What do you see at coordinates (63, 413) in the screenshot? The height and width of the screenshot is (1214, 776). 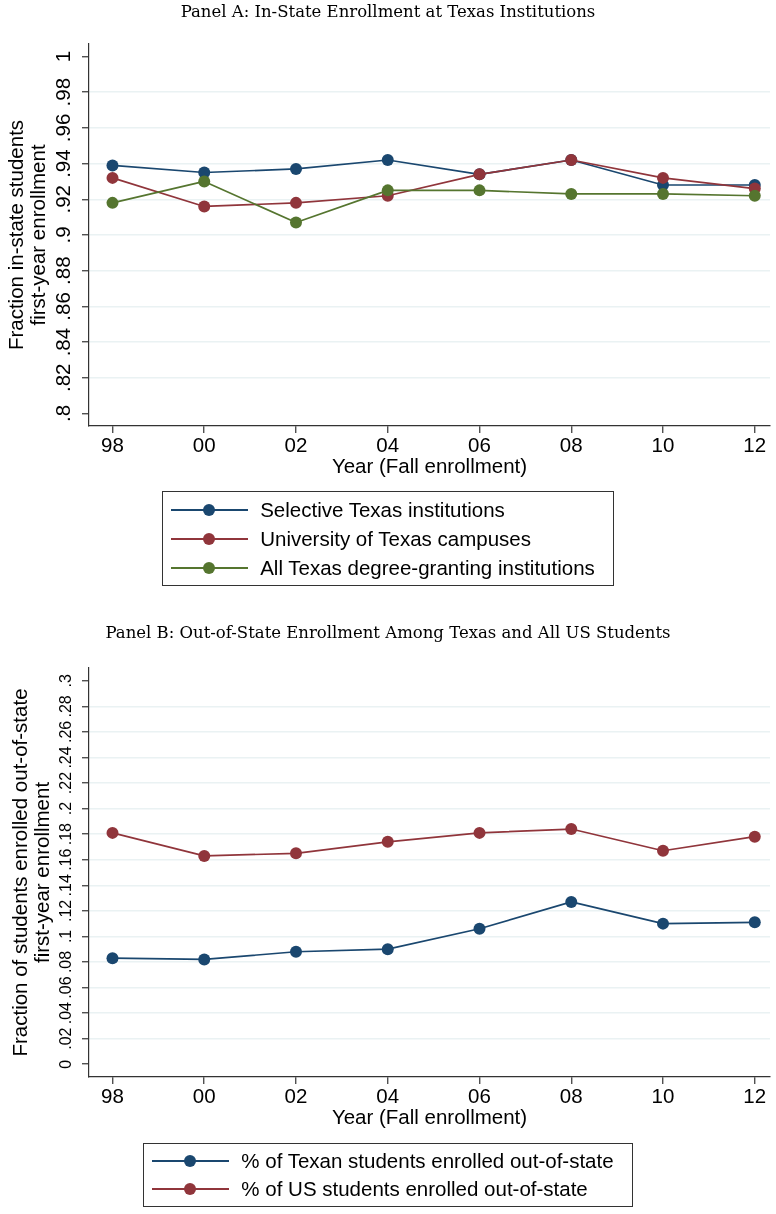 I see `y-tick-label: .8` at bounding box center [63, 413].